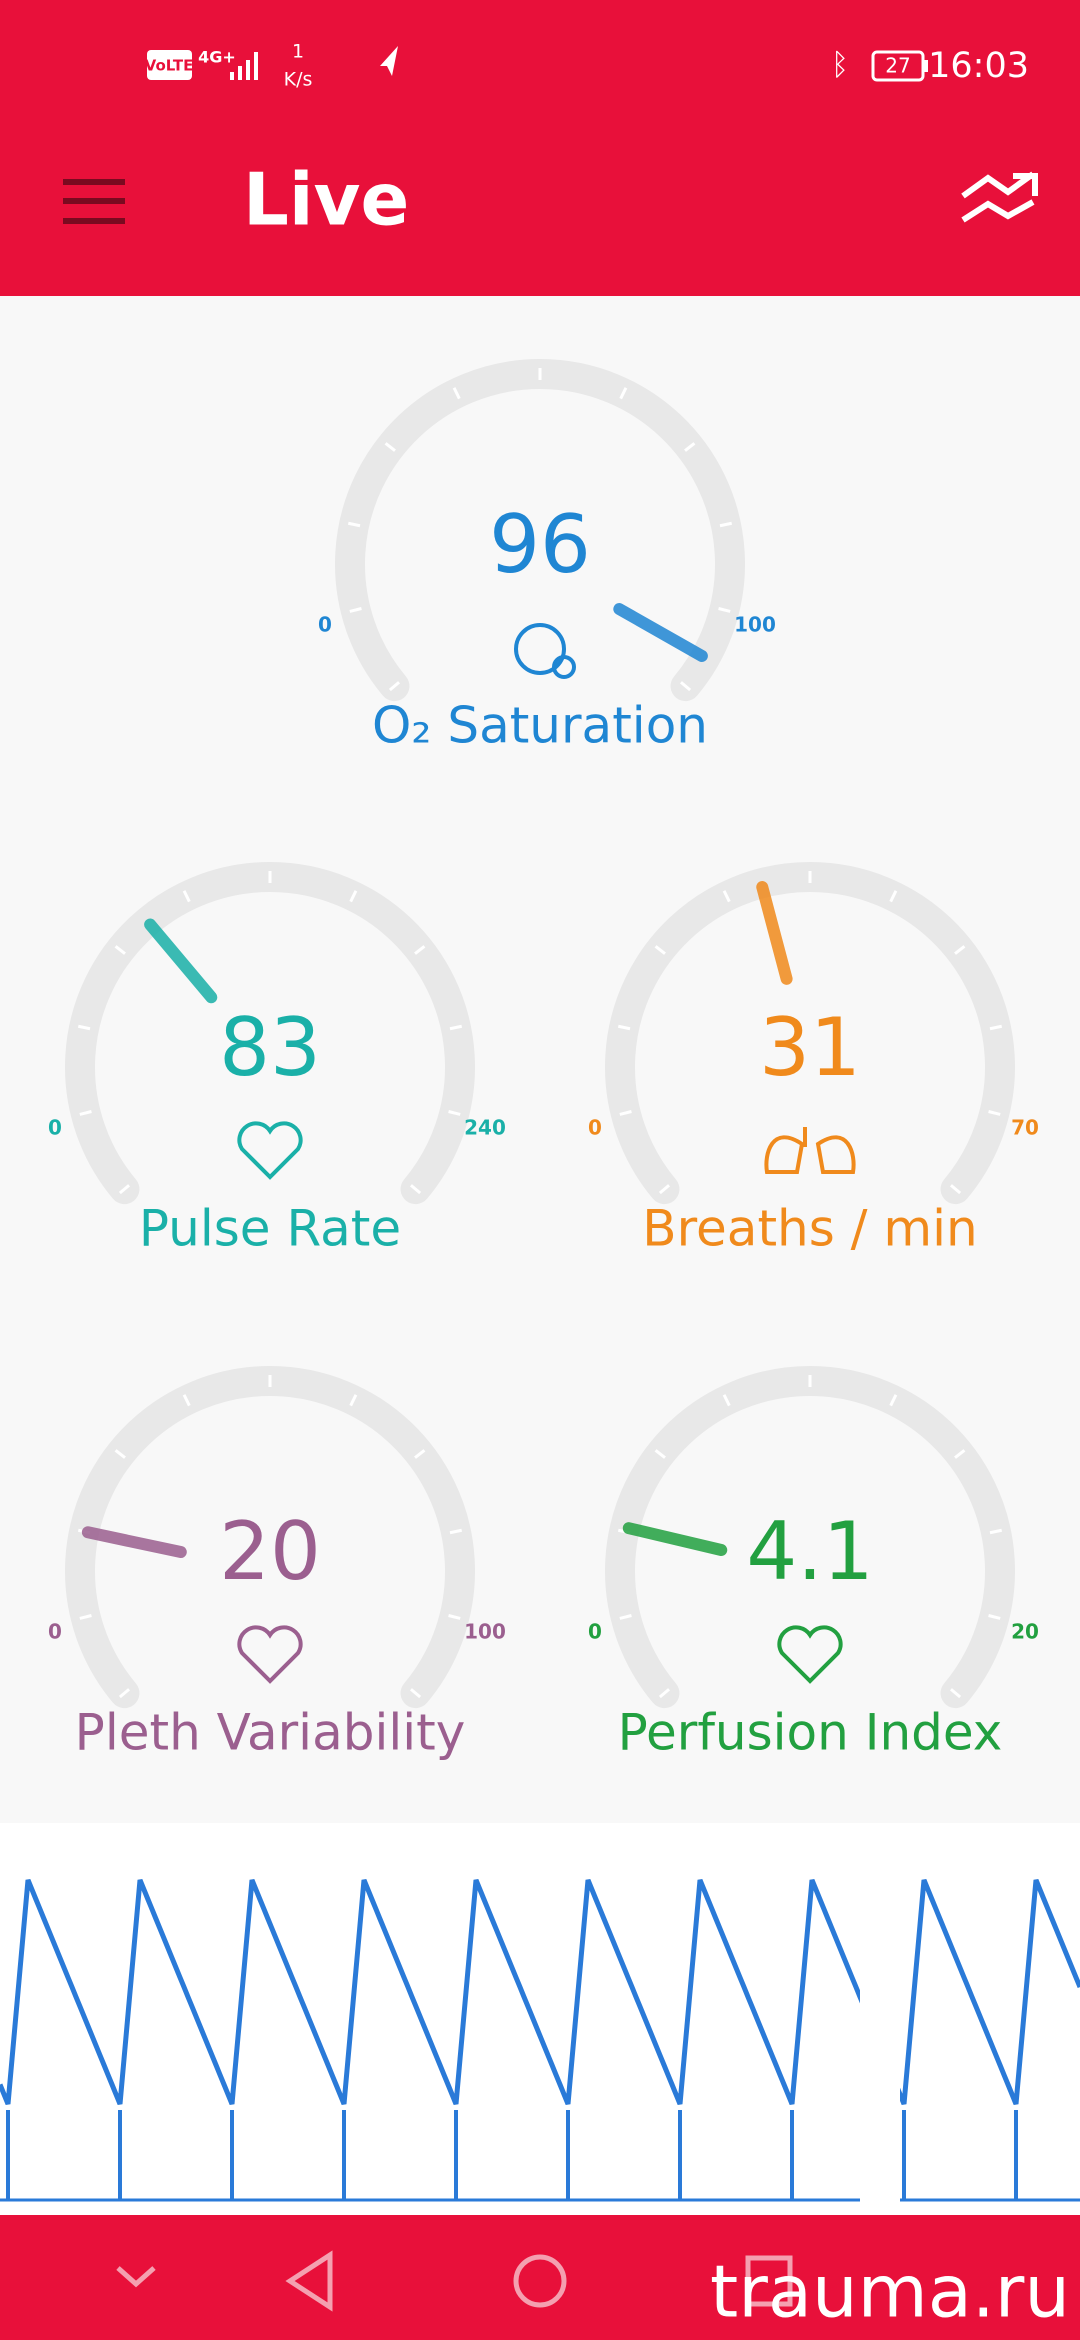  I want to click on gauge-max: 70, so click(1025, 1128).